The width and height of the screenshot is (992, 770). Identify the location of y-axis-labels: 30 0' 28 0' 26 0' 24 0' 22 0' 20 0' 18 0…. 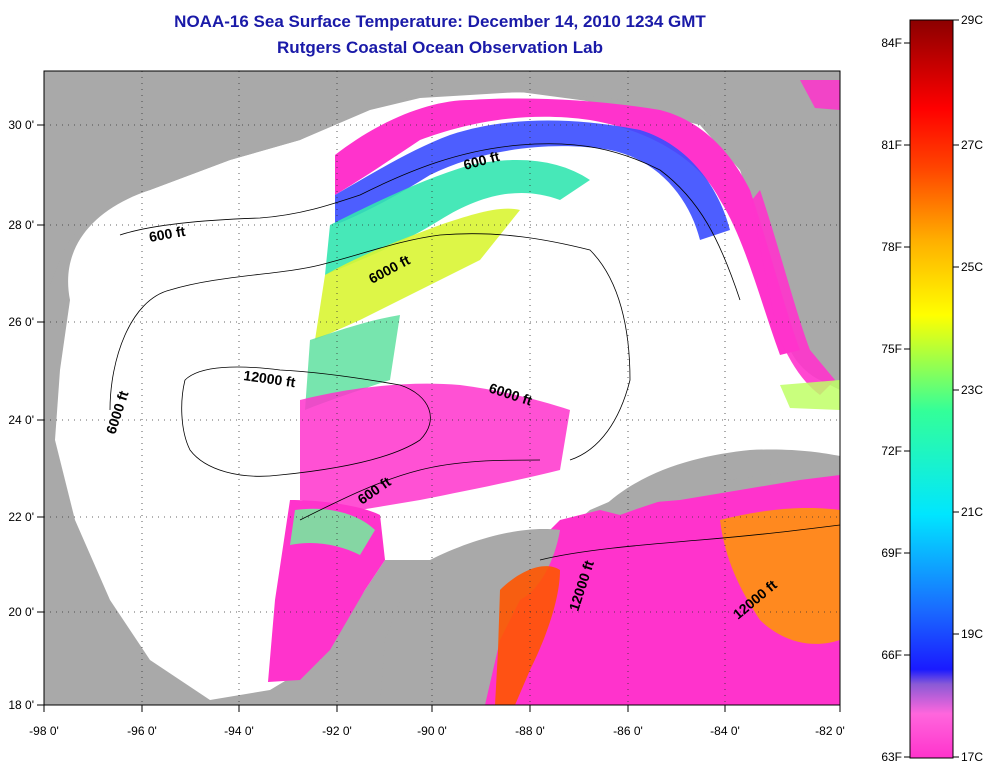
(21, 415).